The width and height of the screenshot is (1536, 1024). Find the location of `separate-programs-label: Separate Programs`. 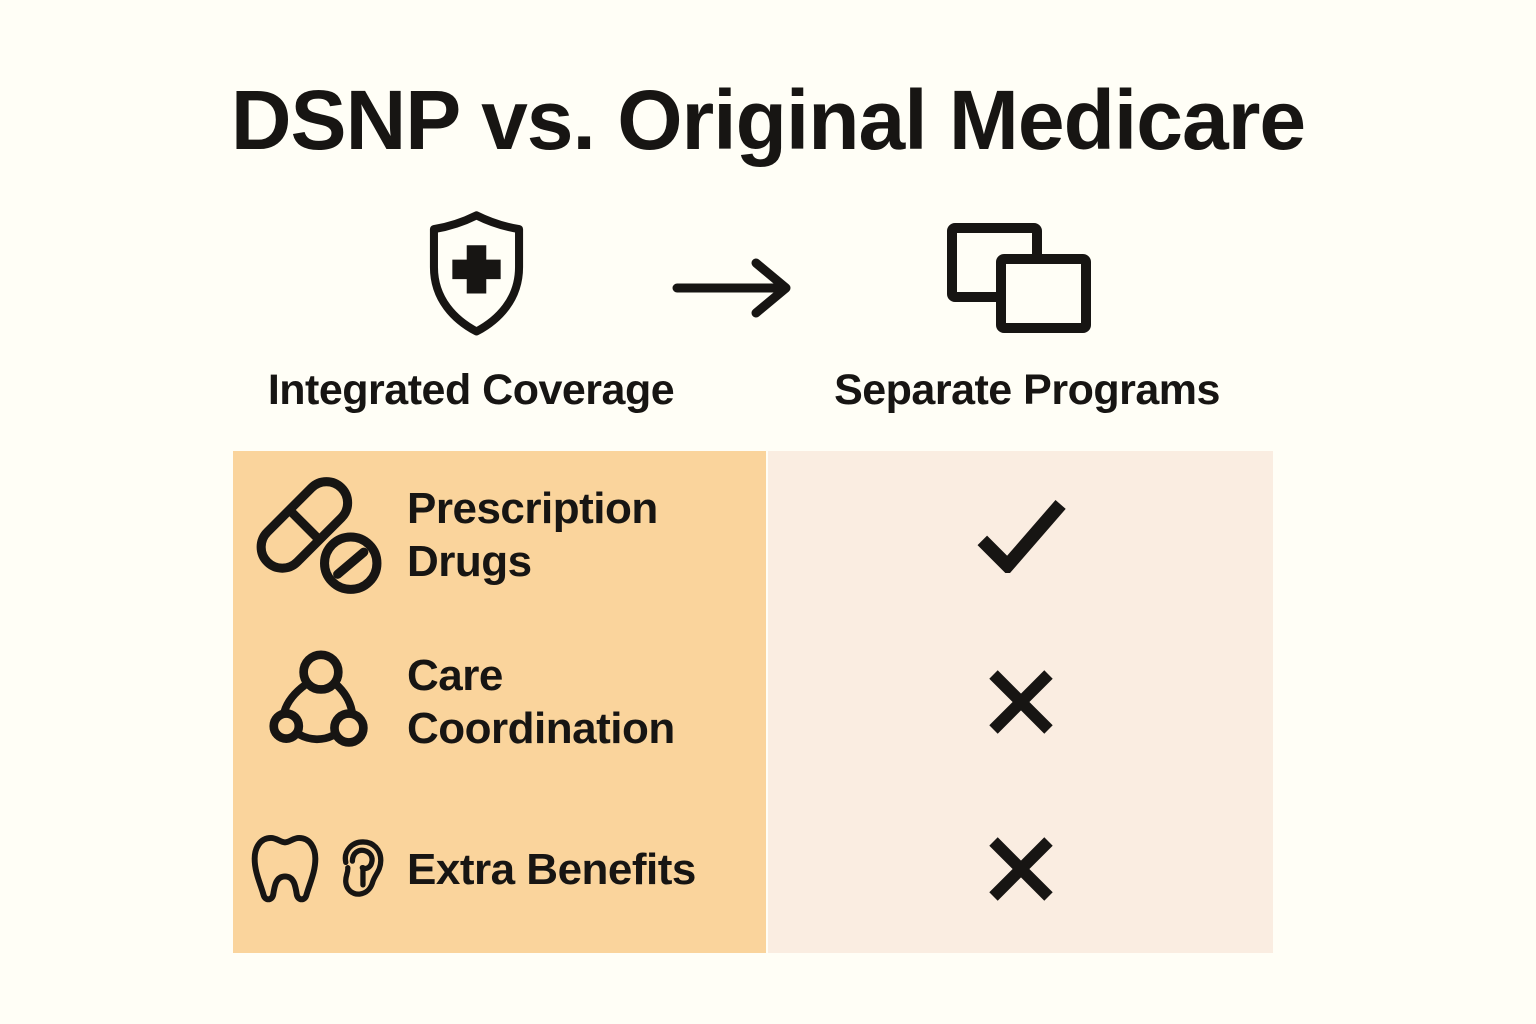

separate-programs-label: Separate Programs is located at coordinates (1027, 390).